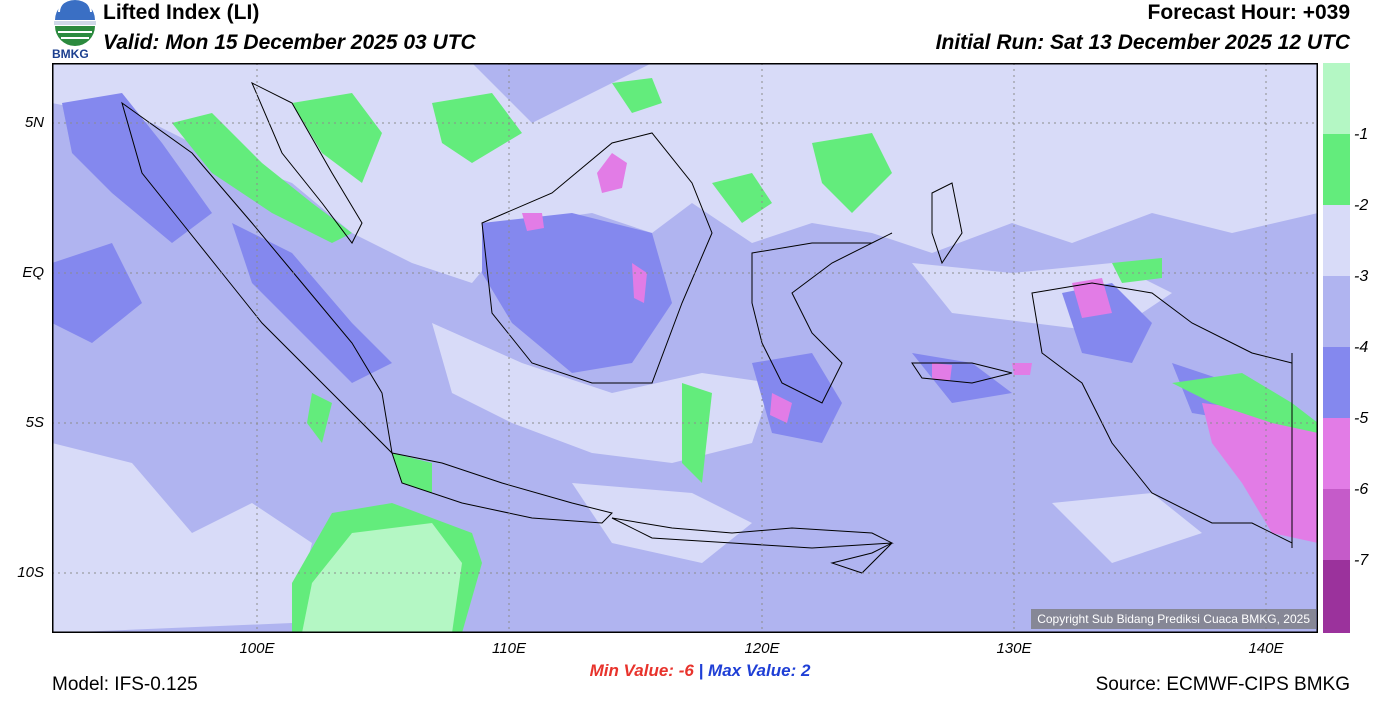 The height and width of the screenshot is (709, 1400). I want to click on min-value: -6, so click(686, 670).